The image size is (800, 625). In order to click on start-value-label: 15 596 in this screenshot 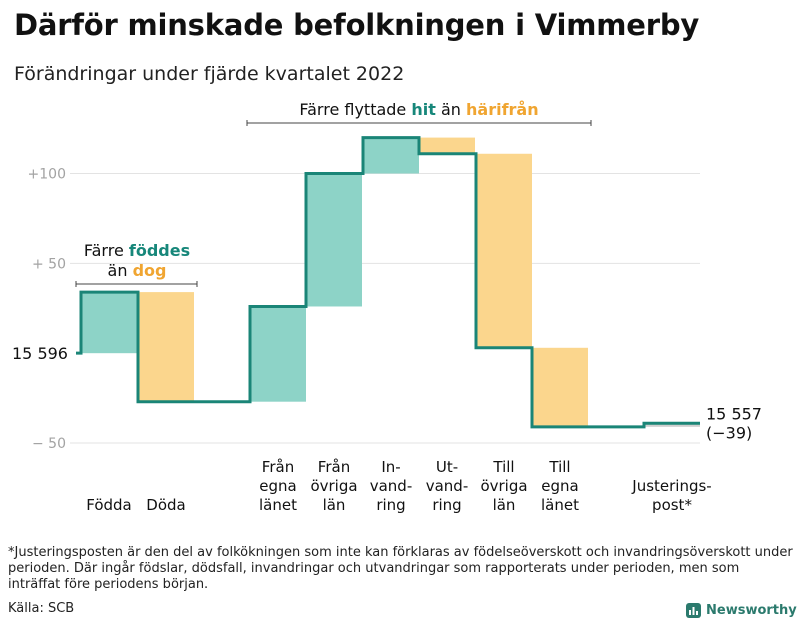, I will do `click(40, 353)`.